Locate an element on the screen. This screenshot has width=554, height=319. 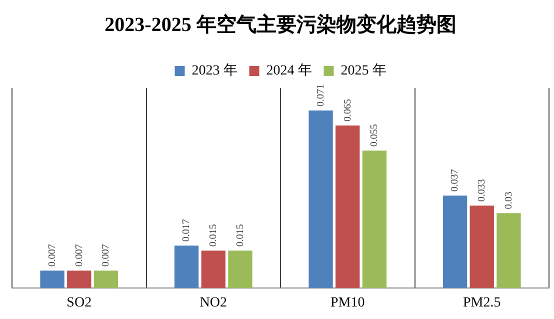
data-label: 0.071 is located at coordinates (320, 95).